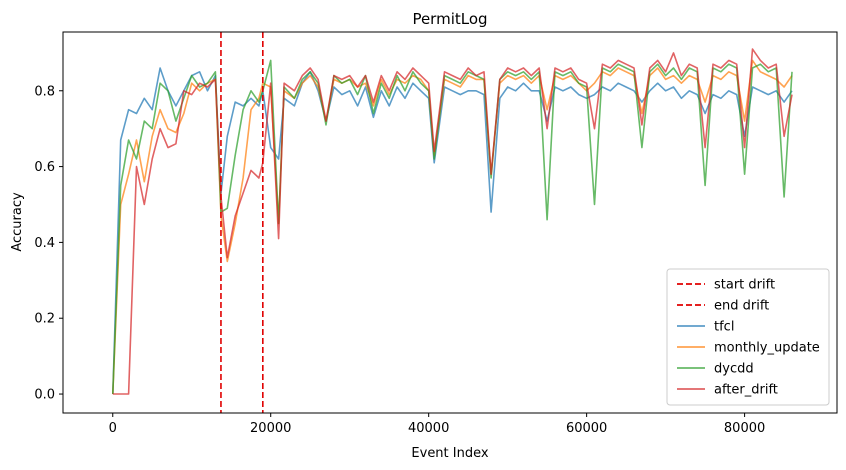 The width and height of the screenshot is (846, 470). Describe the element at coordinates (744, 285) in the screenshot. I see `legend-label-start-drift: start drift` at that location.